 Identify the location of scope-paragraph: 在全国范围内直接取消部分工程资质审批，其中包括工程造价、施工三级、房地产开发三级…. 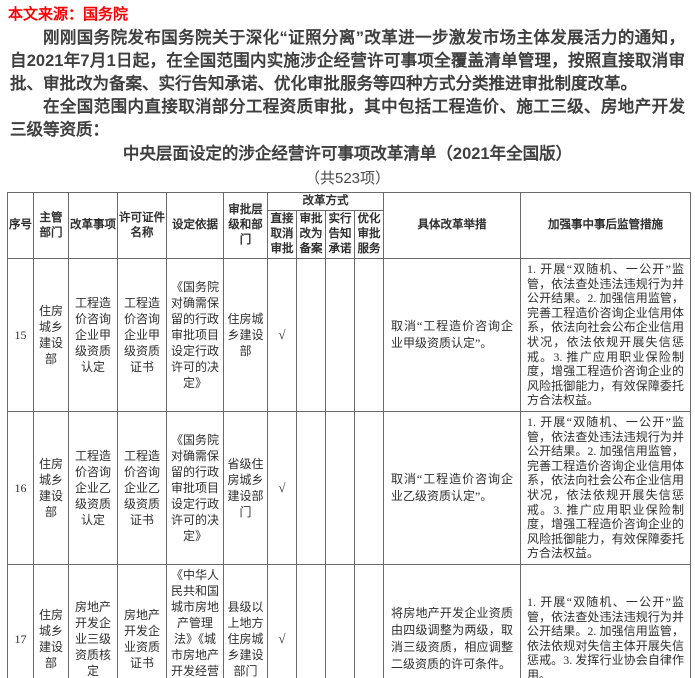
(347, 118).